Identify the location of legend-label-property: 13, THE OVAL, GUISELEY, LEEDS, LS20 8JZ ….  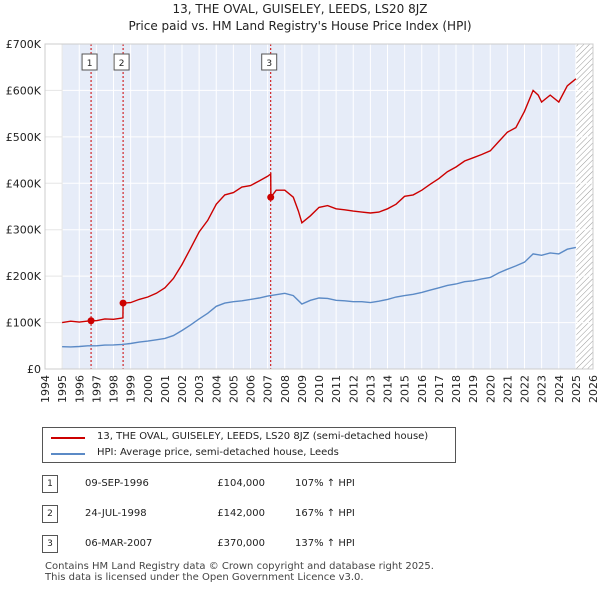
(263, 436).